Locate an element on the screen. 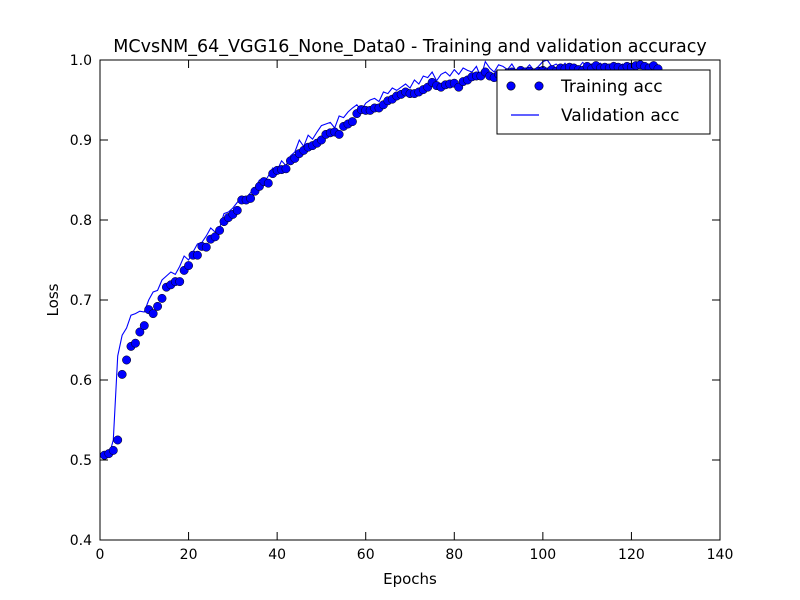 The width and height of the screenshot is (800, 600). x-tick-label: 120 is located at coordinates (631, 555).